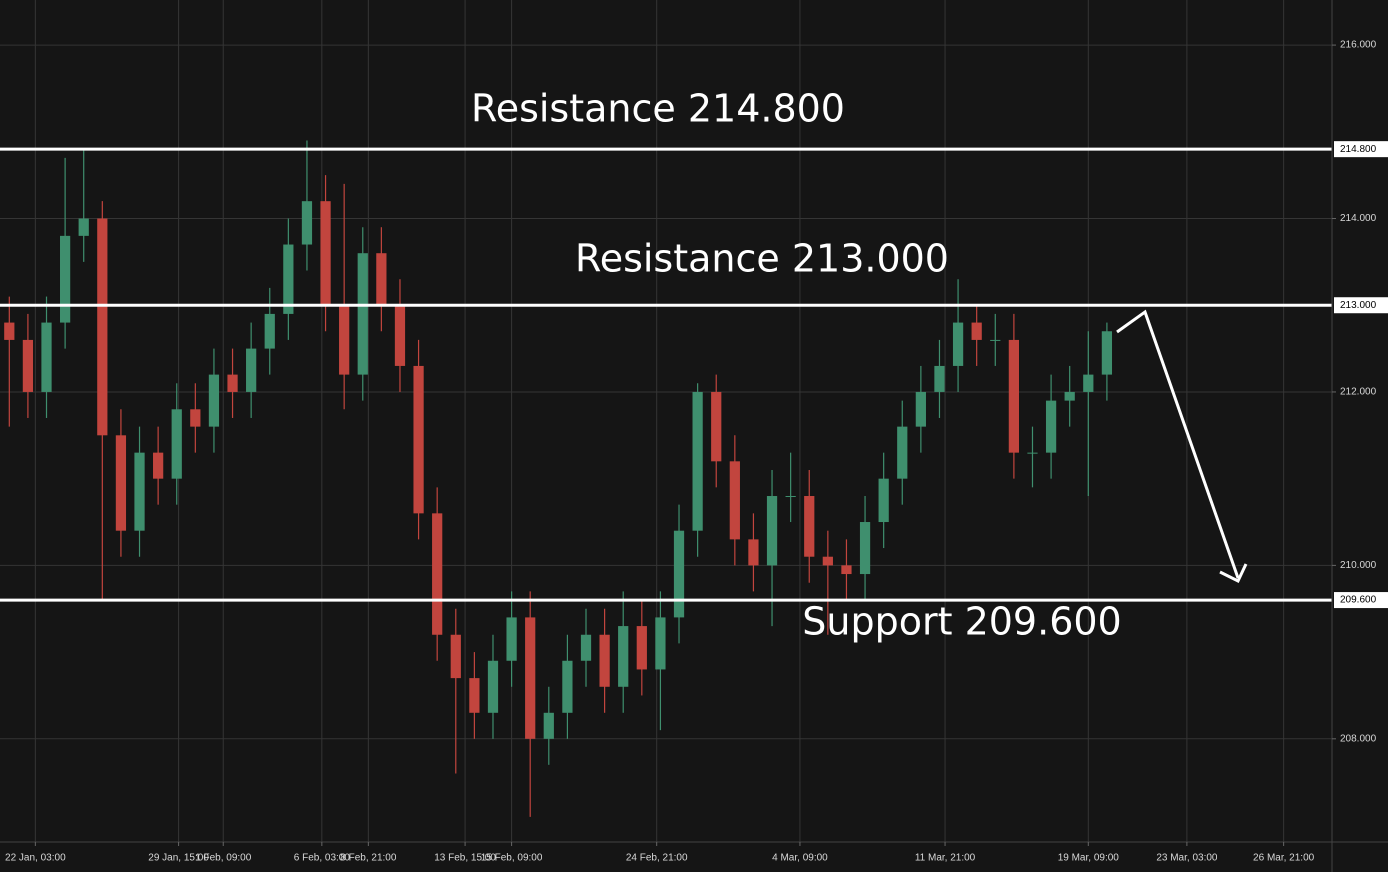 The width and height of the screenshot is (1388, 872). Describe the element at coordinates (1187, 858) in the screenshot. I see `x-tick-label: 23 Mar, 03:00` at that location.